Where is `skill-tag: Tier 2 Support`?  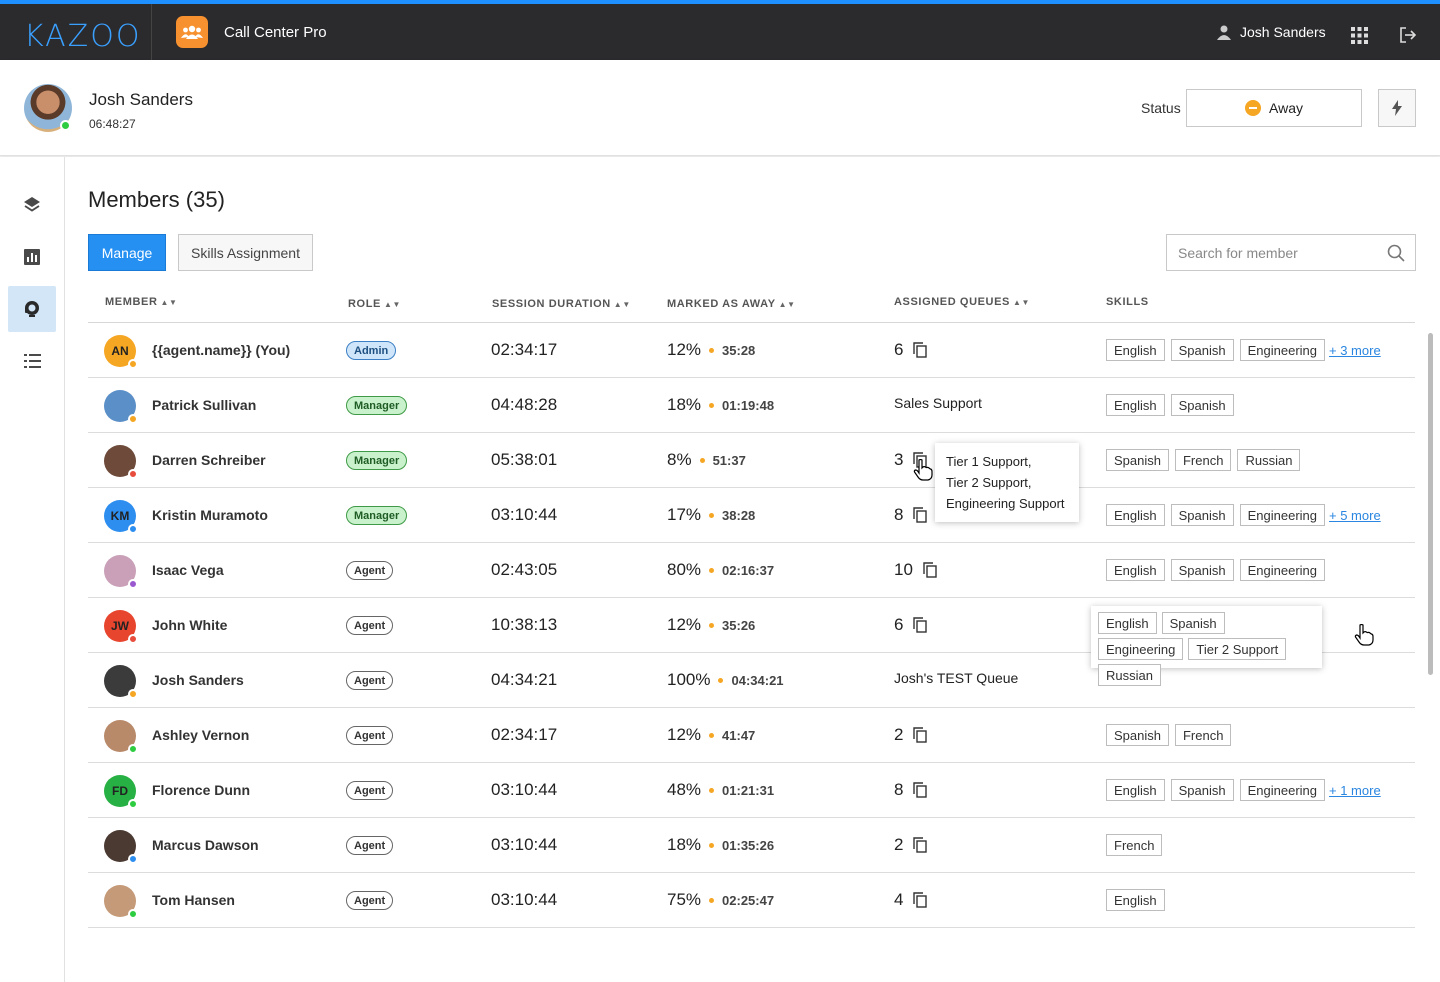
skill-tag: Tier 2 Support is located at coordinates (1237, 649).